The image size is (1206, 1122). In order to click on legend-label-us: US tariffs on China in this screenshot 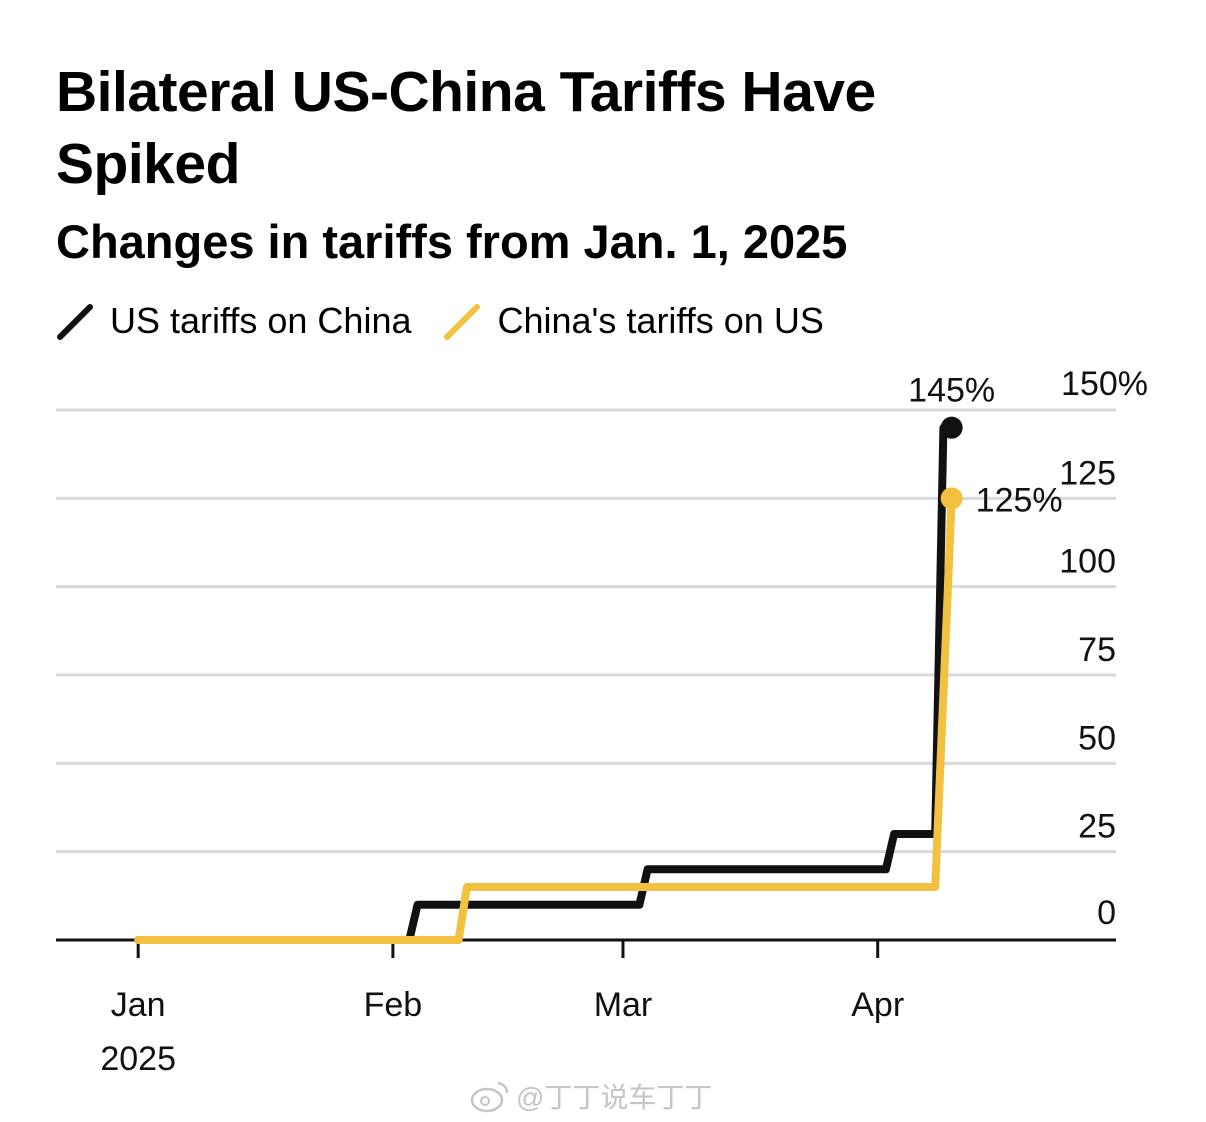, I will do `click(261, 320)`.